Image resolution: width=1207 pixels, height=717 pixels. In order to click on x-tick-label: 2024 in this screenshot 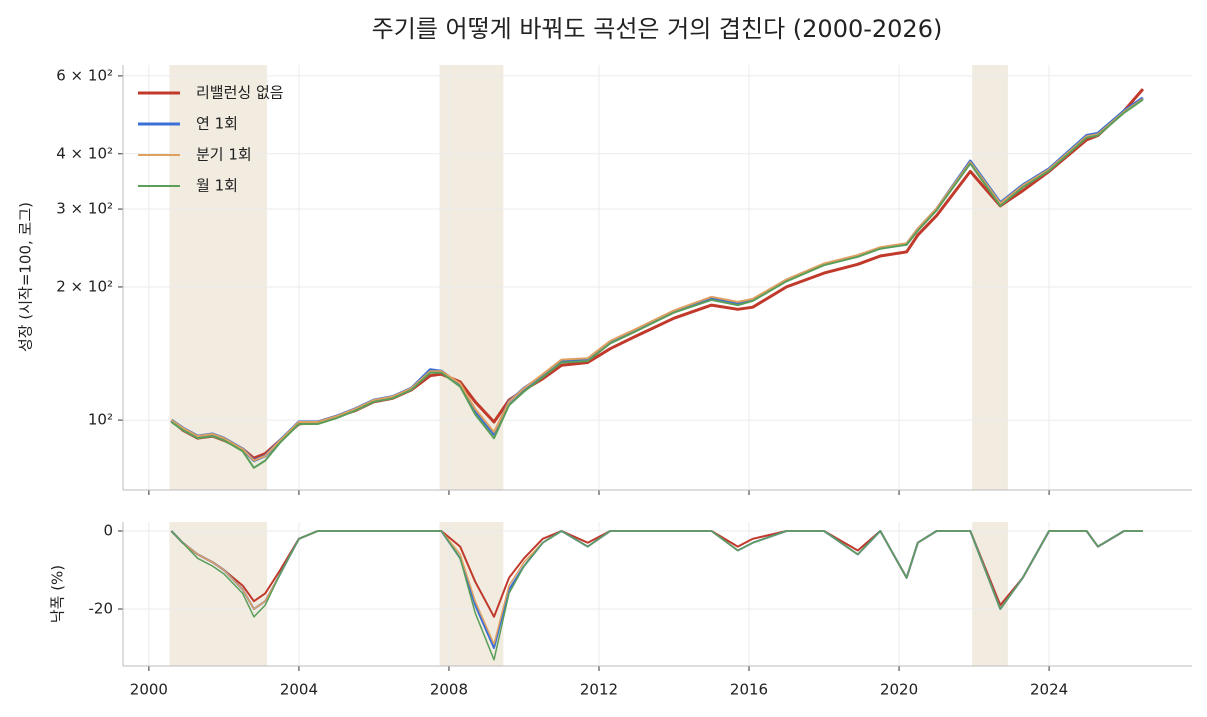, I will do `click(1049, 690)`.